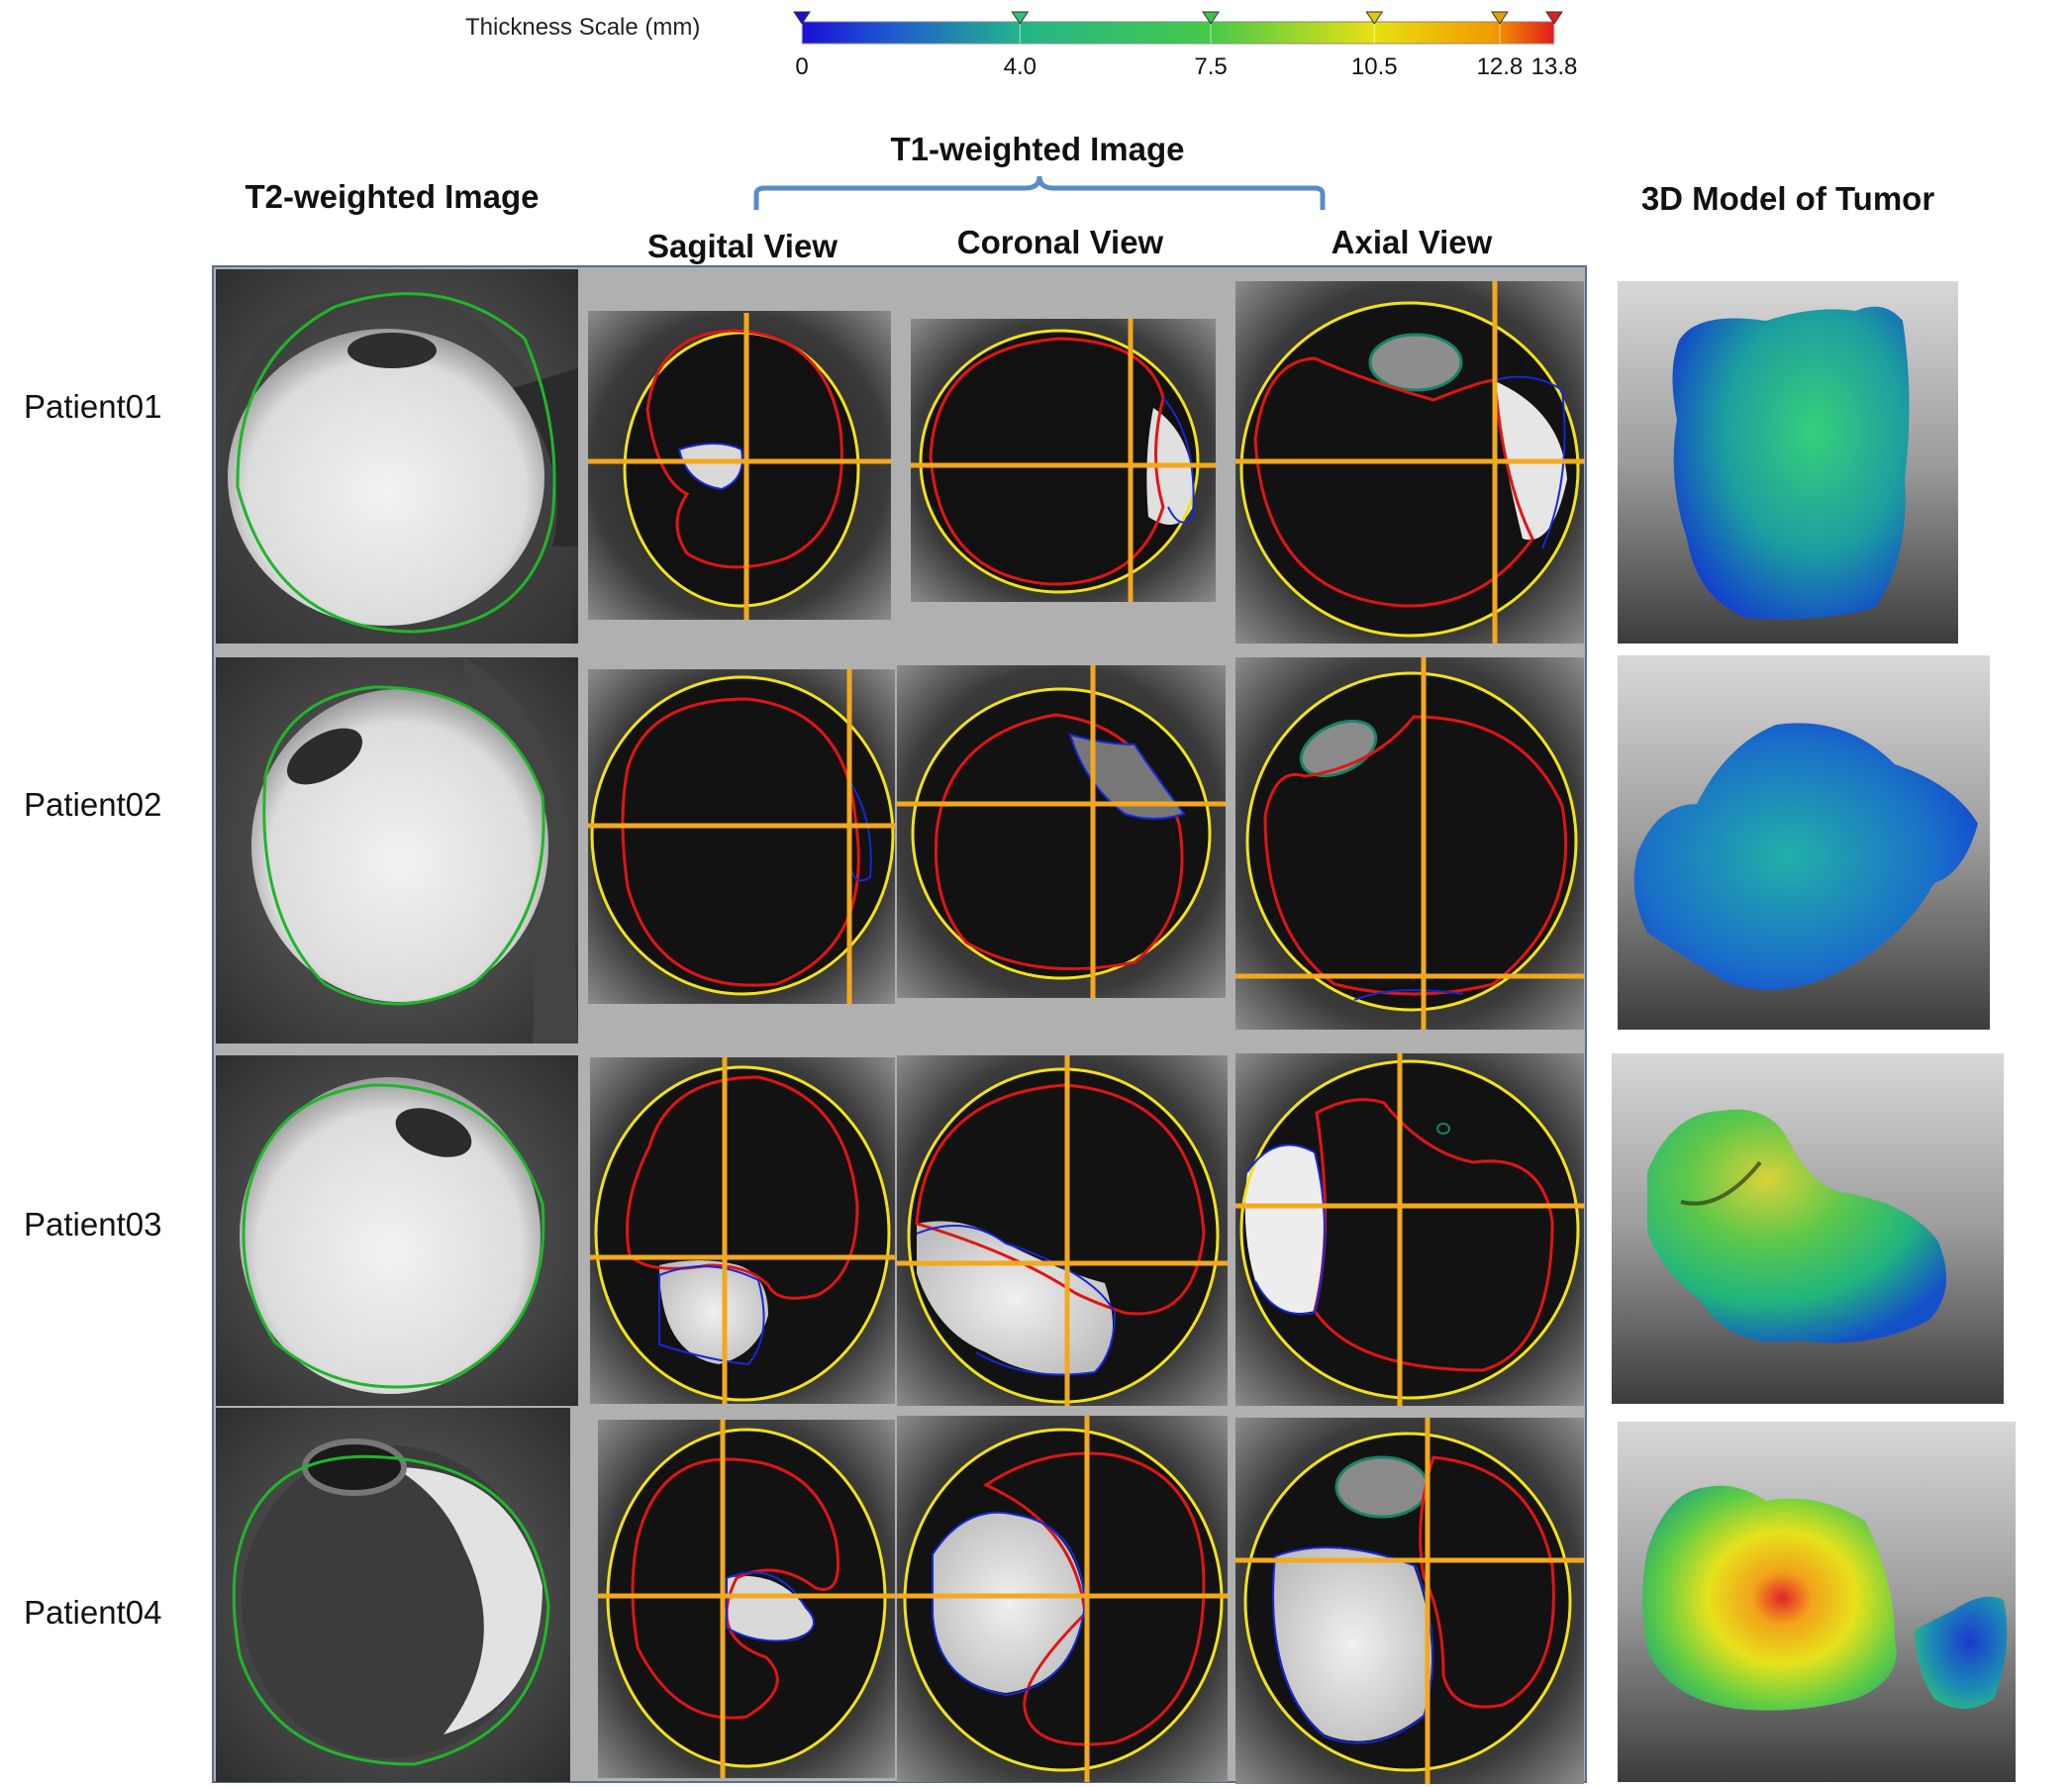 The height and width of the screenshot is (1787, 2072). Describe the element at coordinates (583, 28) in the screenshot. I see `colorbar-title: Thickness Scale (mm)` at that location.